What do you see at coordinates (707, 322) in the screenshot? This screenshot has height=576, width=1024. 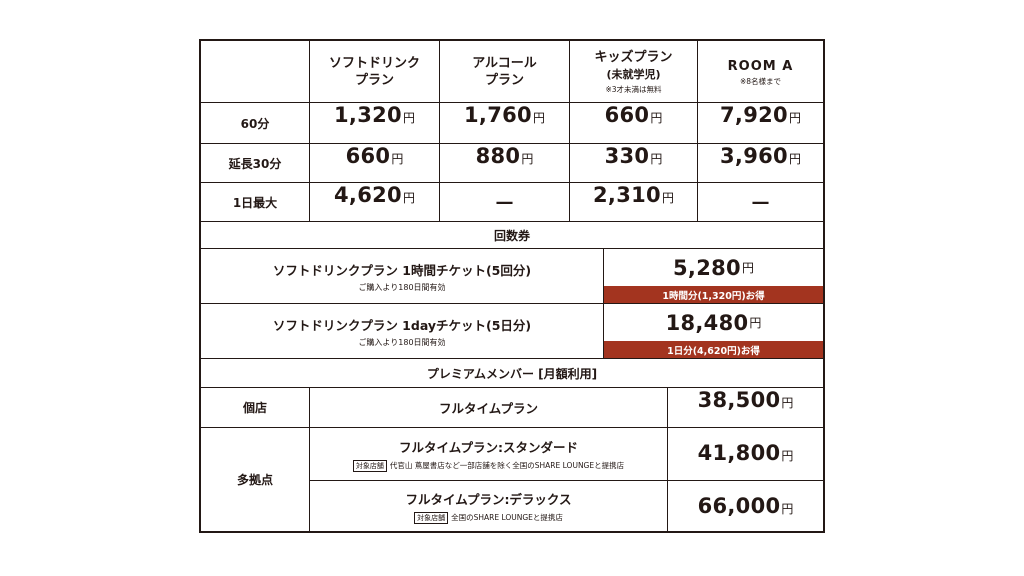 I see `price-value: 18,480` at bounding box center [707, 322].